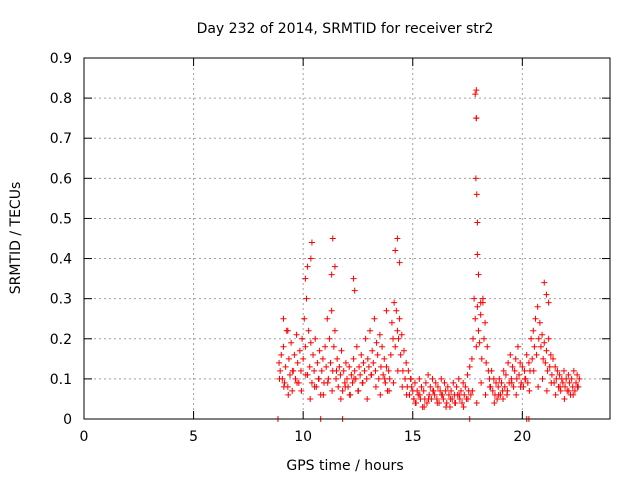 The height and width of the screenshot is (484, 640). I want to click on y-tick-label: 0.2, so click(61, 340).